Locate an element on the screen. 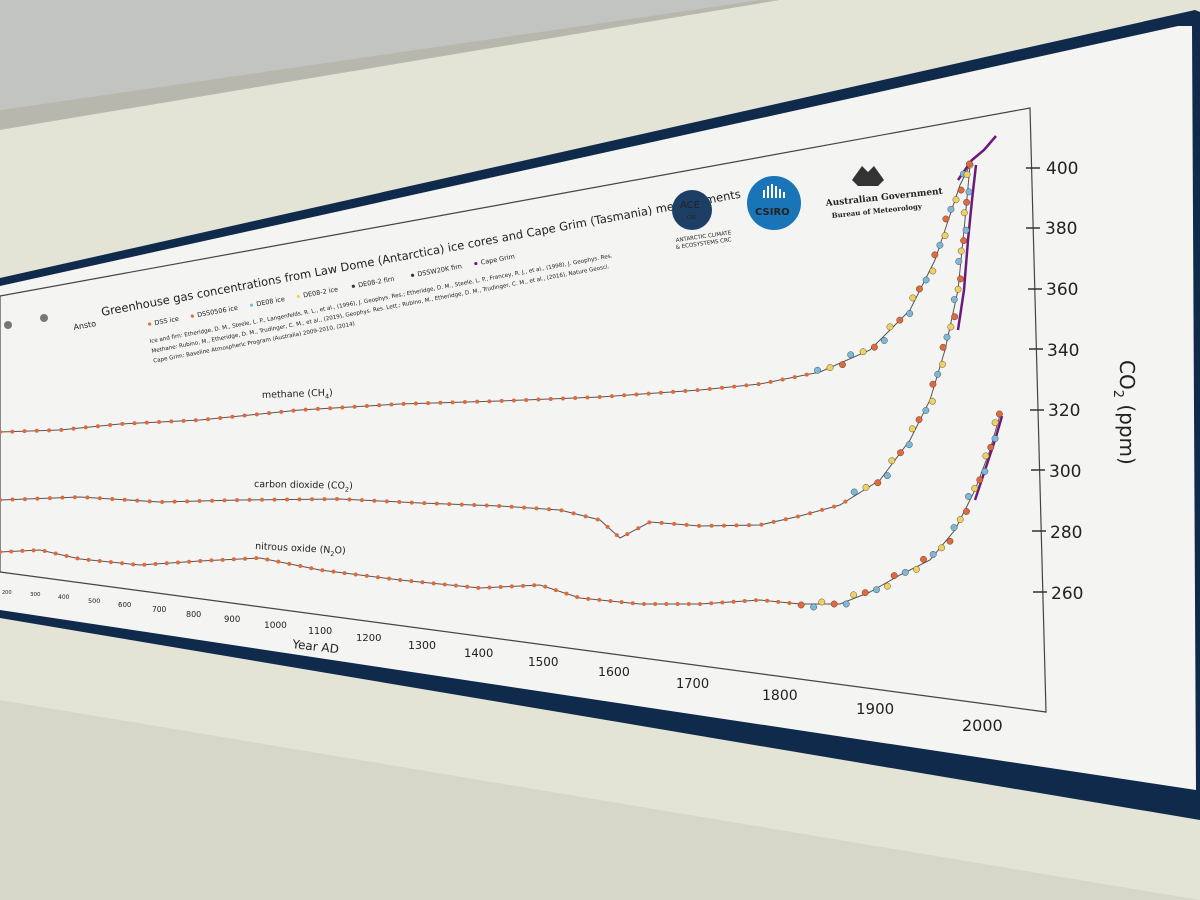 The width and height of the screenshot is (1200, 900). x-tick-label: 1600 is located at coordinates (614, 671).